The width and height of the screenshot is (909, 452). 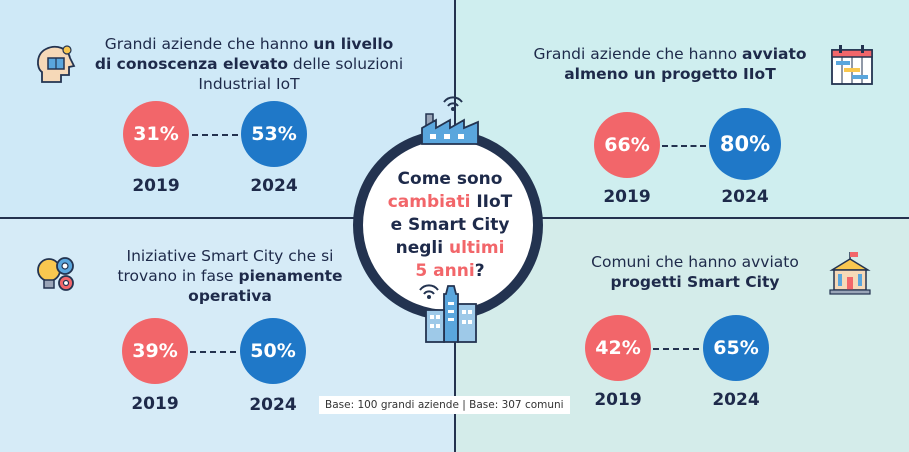 I want to click on head-book-icon, so click(x=56, y=64).